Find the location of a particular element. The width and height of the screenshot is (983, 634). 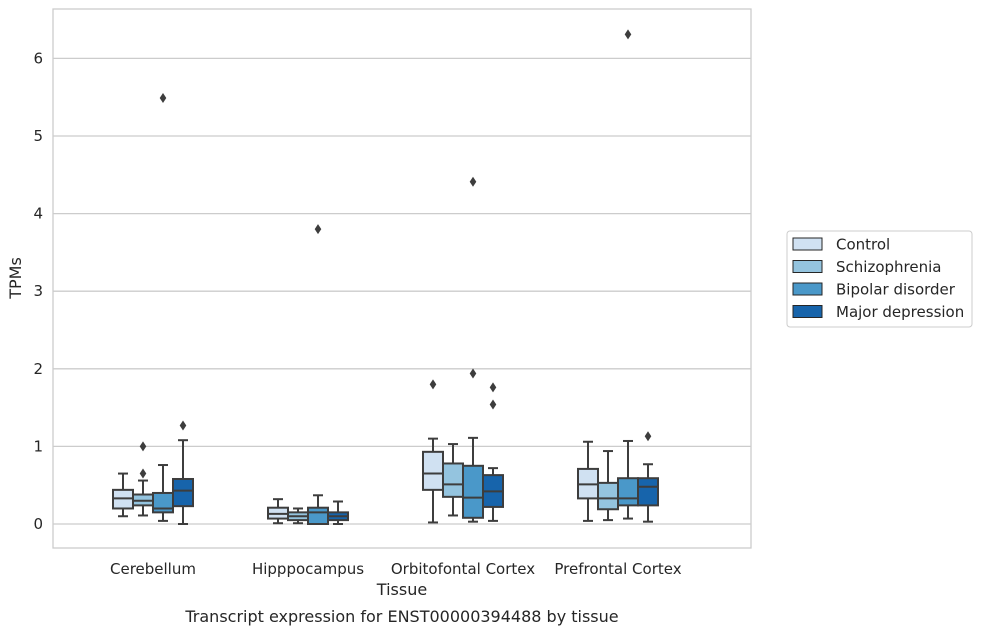

x-tick-label: Orbitofontal Cortex is located at coordinates (463, 569).